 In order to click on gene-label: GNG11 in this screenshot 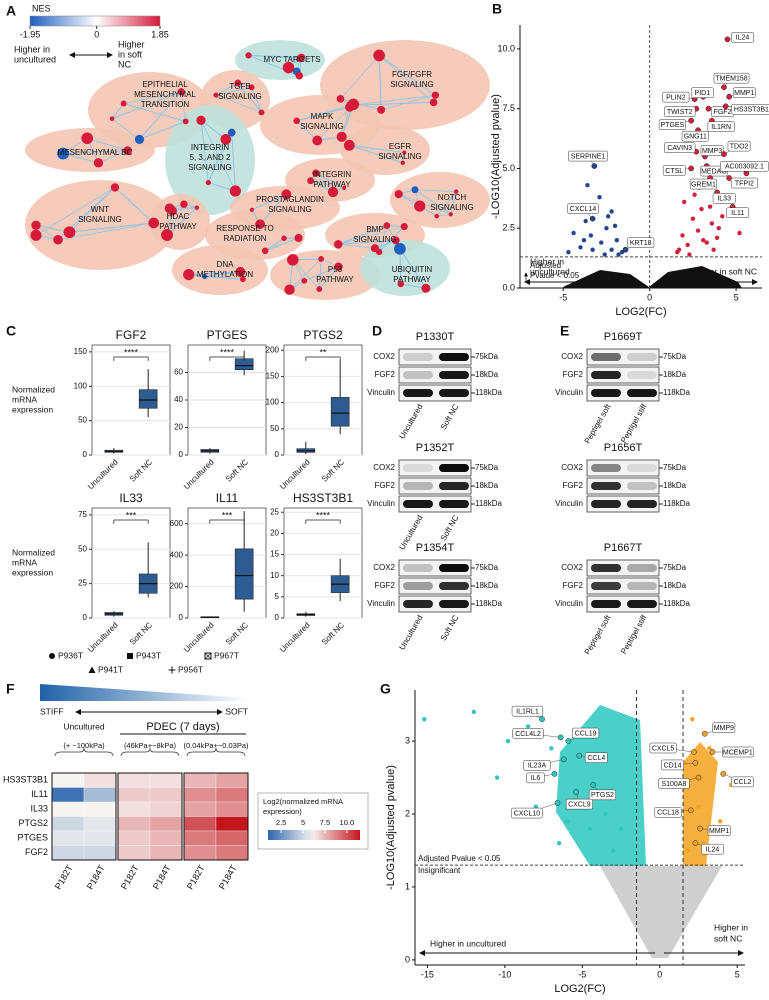, I will do `click(695, 137)`.